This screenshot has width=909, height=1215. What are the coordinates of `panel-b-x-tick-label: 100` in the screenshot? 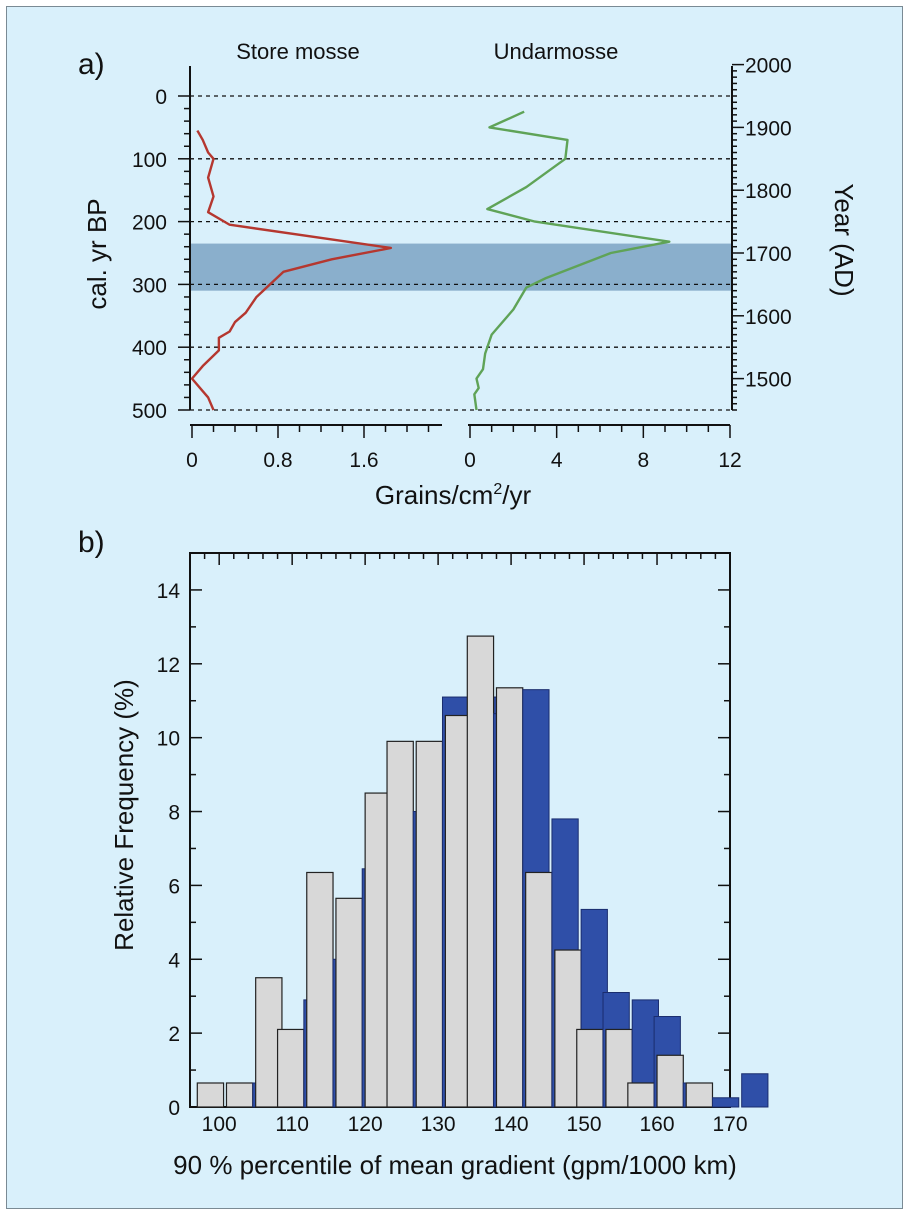 It's located at (219, 1124).